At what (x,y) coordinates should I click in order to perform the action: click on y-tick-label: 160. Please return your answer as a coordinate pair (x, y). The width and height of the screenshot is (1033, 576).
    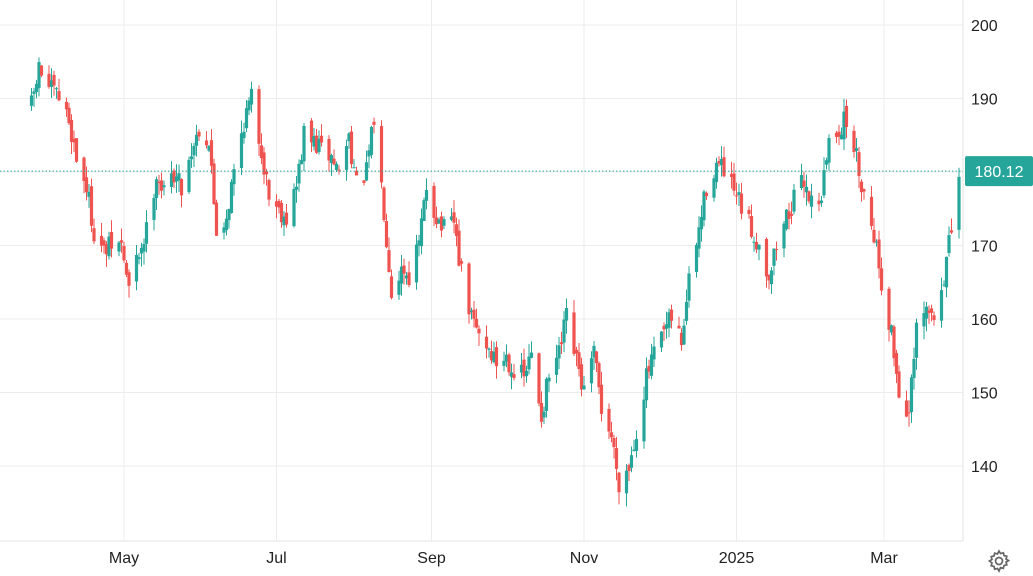
    Looking at the image, I should click on (984, 320).